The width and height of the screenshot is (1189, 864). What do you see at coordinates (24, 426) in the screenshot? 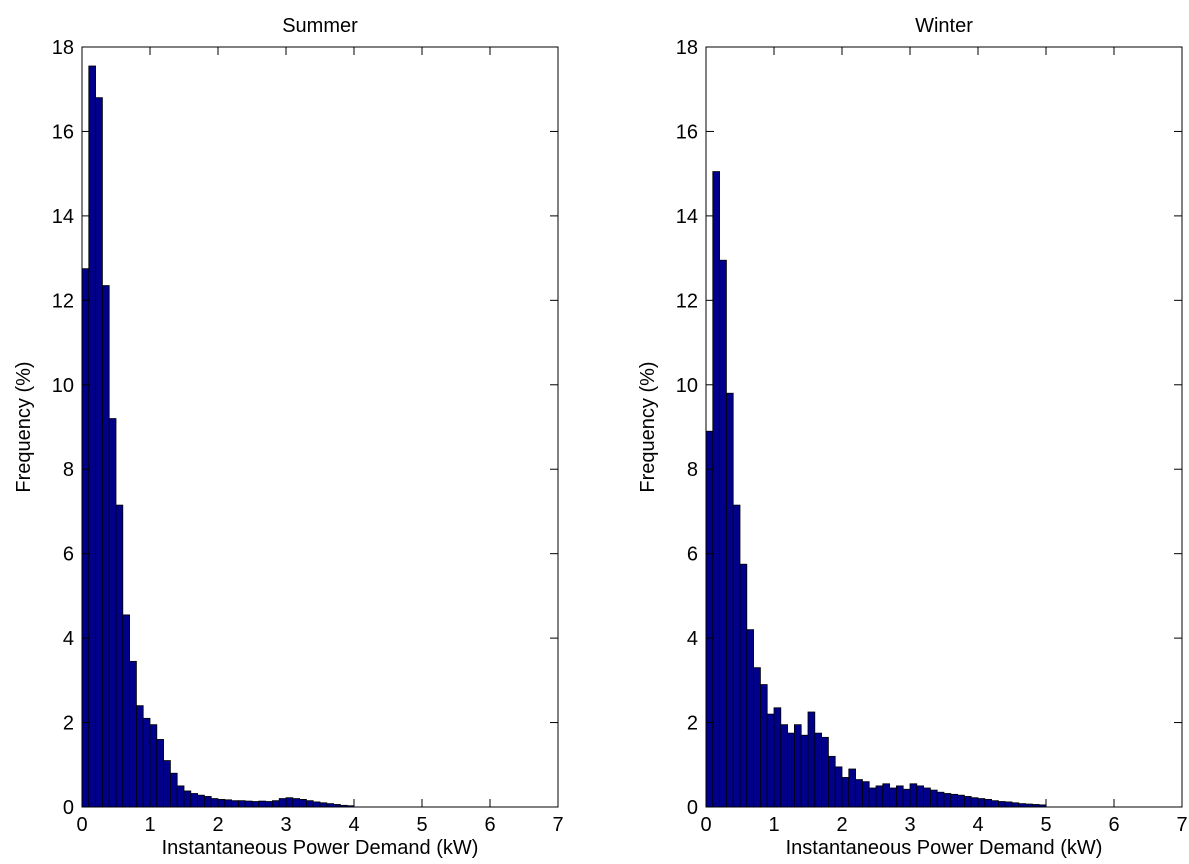
I see `summer-ylabel: Frequency (%)` at bounding box center [24, 426].